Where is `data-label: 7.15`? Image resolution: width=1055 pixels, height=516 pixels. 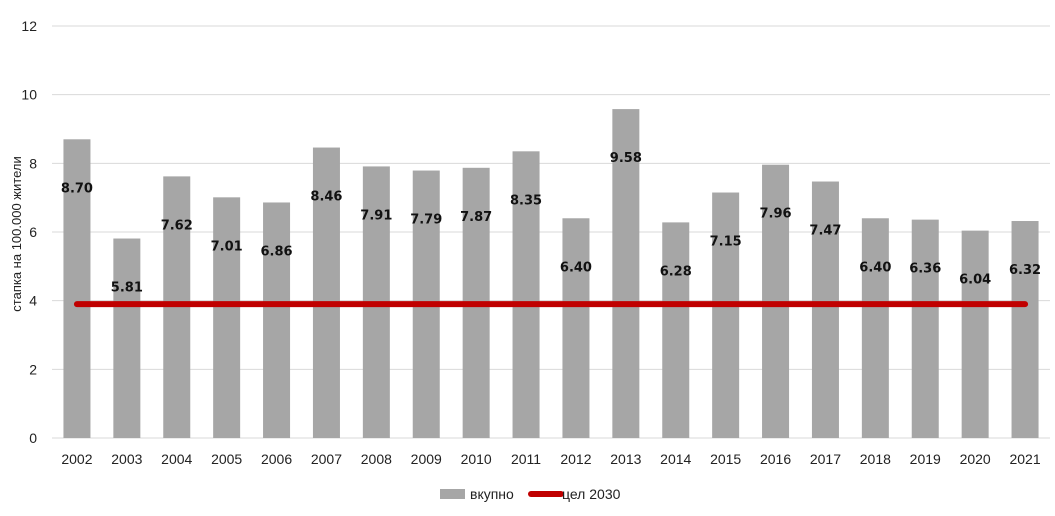 data-label: 7.15 is located at coordinates (726, 242).